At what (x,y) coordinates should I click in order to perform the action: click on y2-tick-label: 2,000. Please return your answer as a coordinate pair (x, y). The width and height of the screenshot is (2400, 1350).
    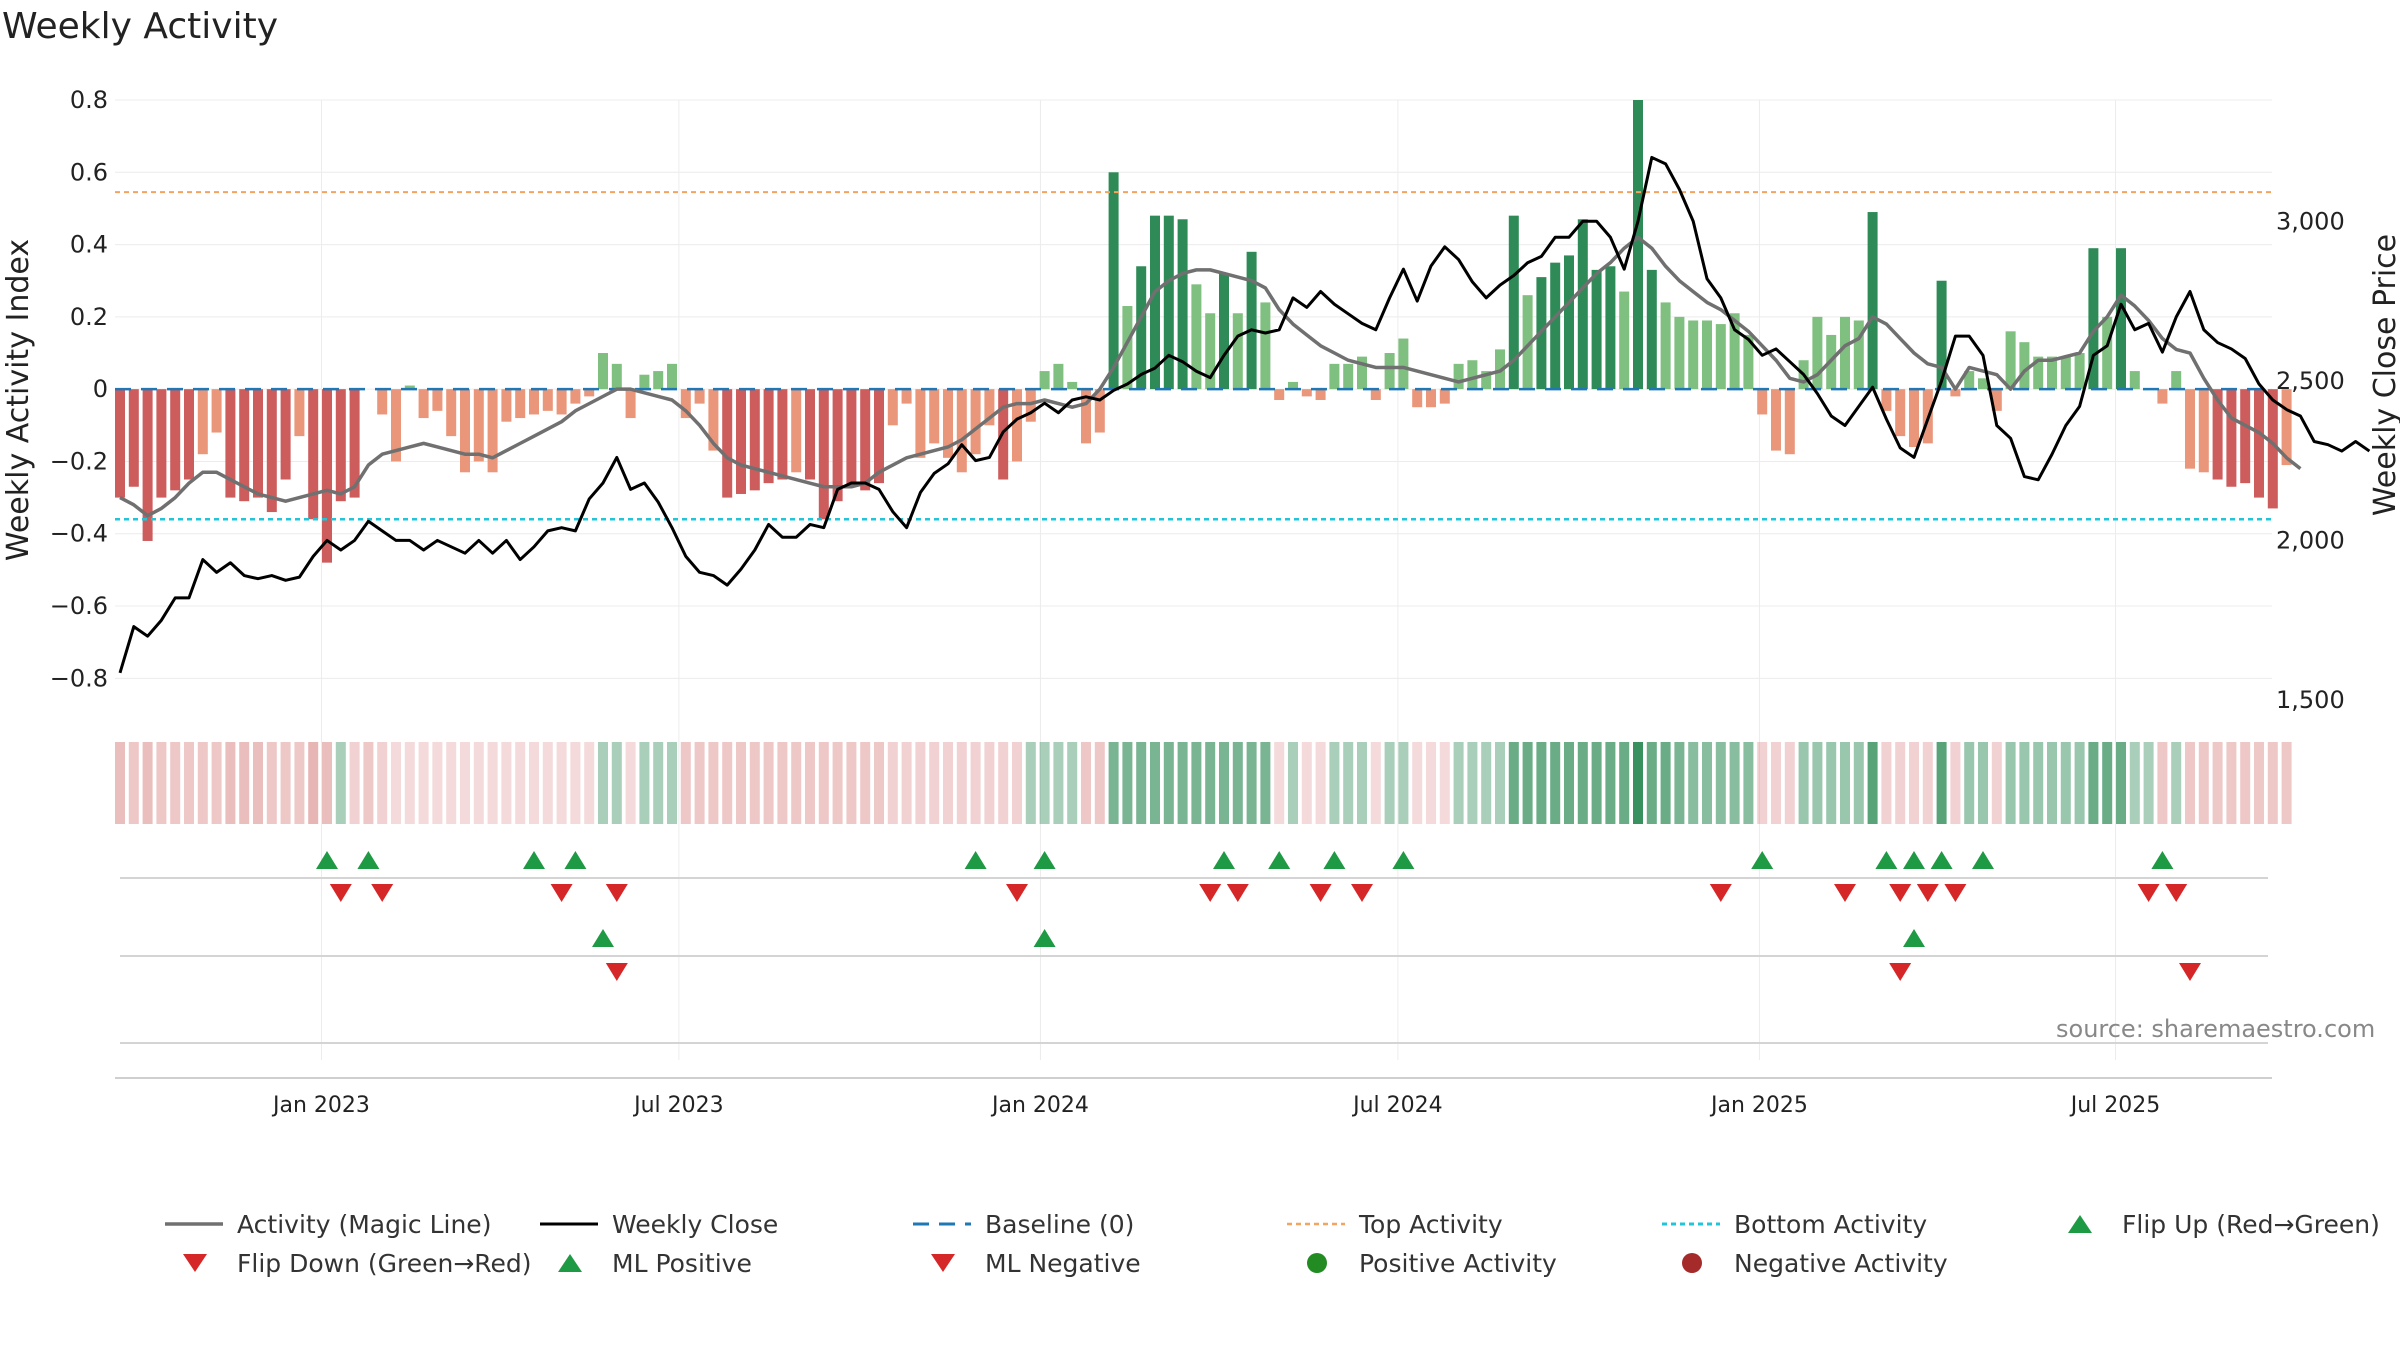
    Looking at the image, I should click on (2310, 540).